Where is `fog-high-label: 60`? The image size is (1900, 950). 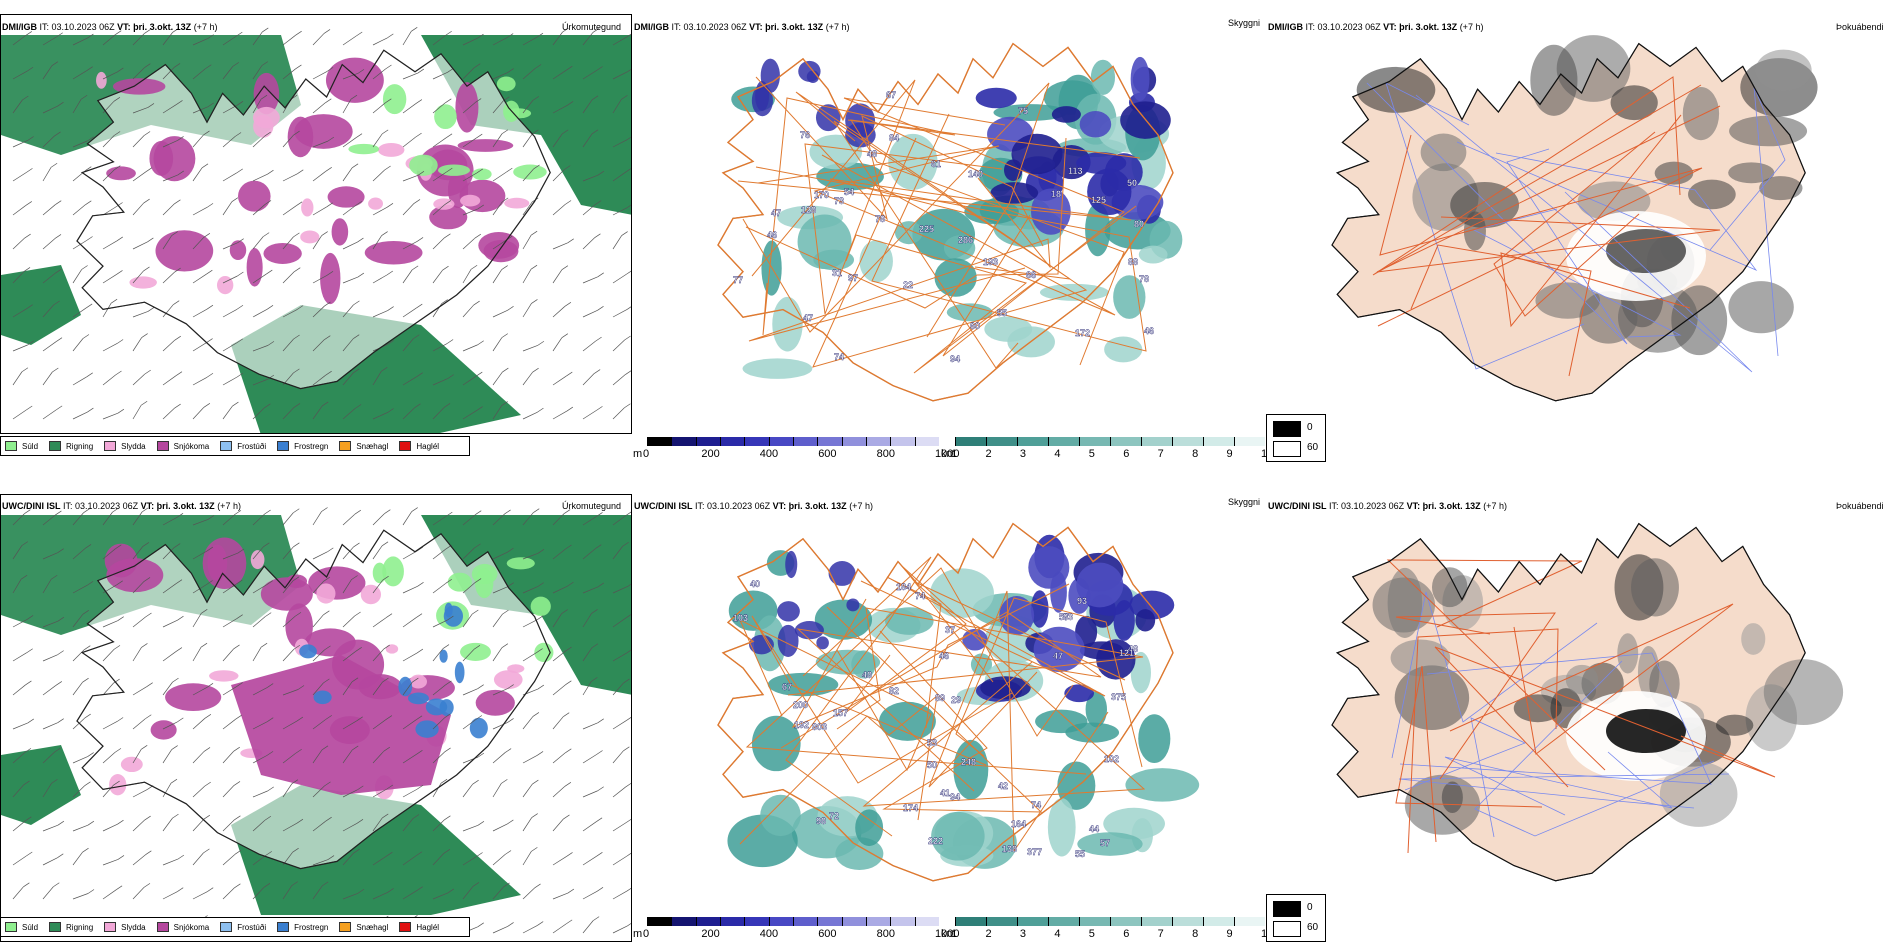
fog-high-label: 60 is located at coordinates (1313, 927).